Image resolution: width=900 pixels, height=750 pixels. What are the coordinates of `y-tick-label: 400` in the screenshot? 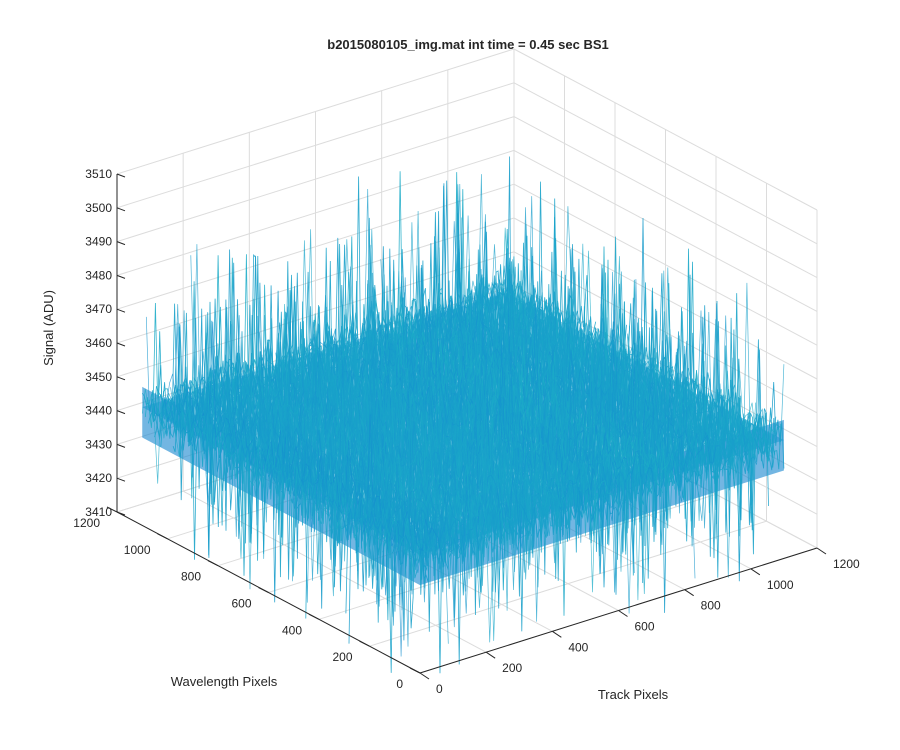 It's located at (292, 630).